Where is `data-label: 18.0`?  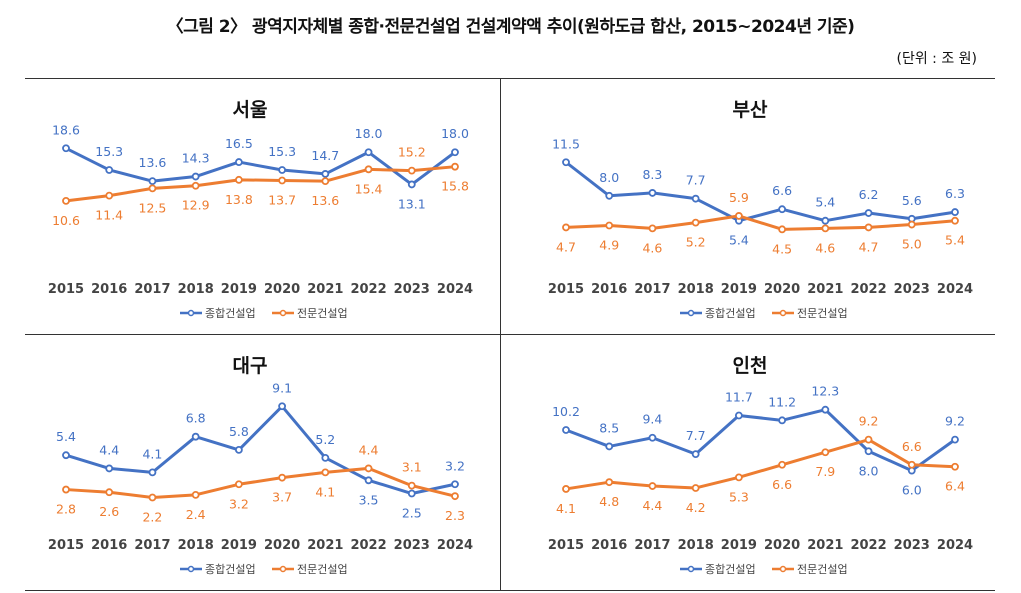
data-label: 18.0 is located at coordinates (369, 133).